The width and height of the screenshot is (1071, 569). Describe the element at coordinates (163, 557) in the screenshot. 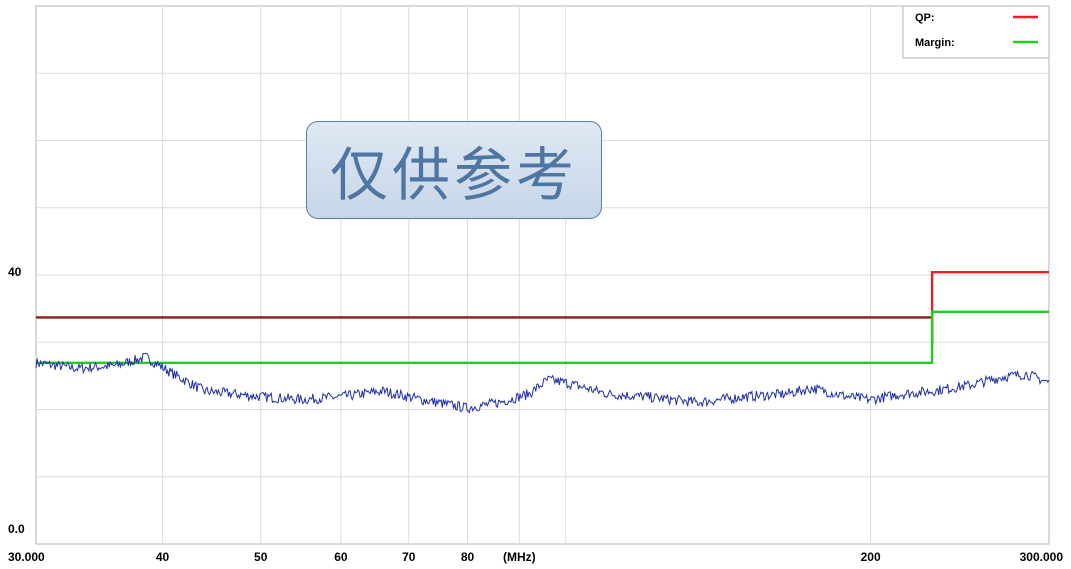

I see `x-tick-label: 40` at that location.